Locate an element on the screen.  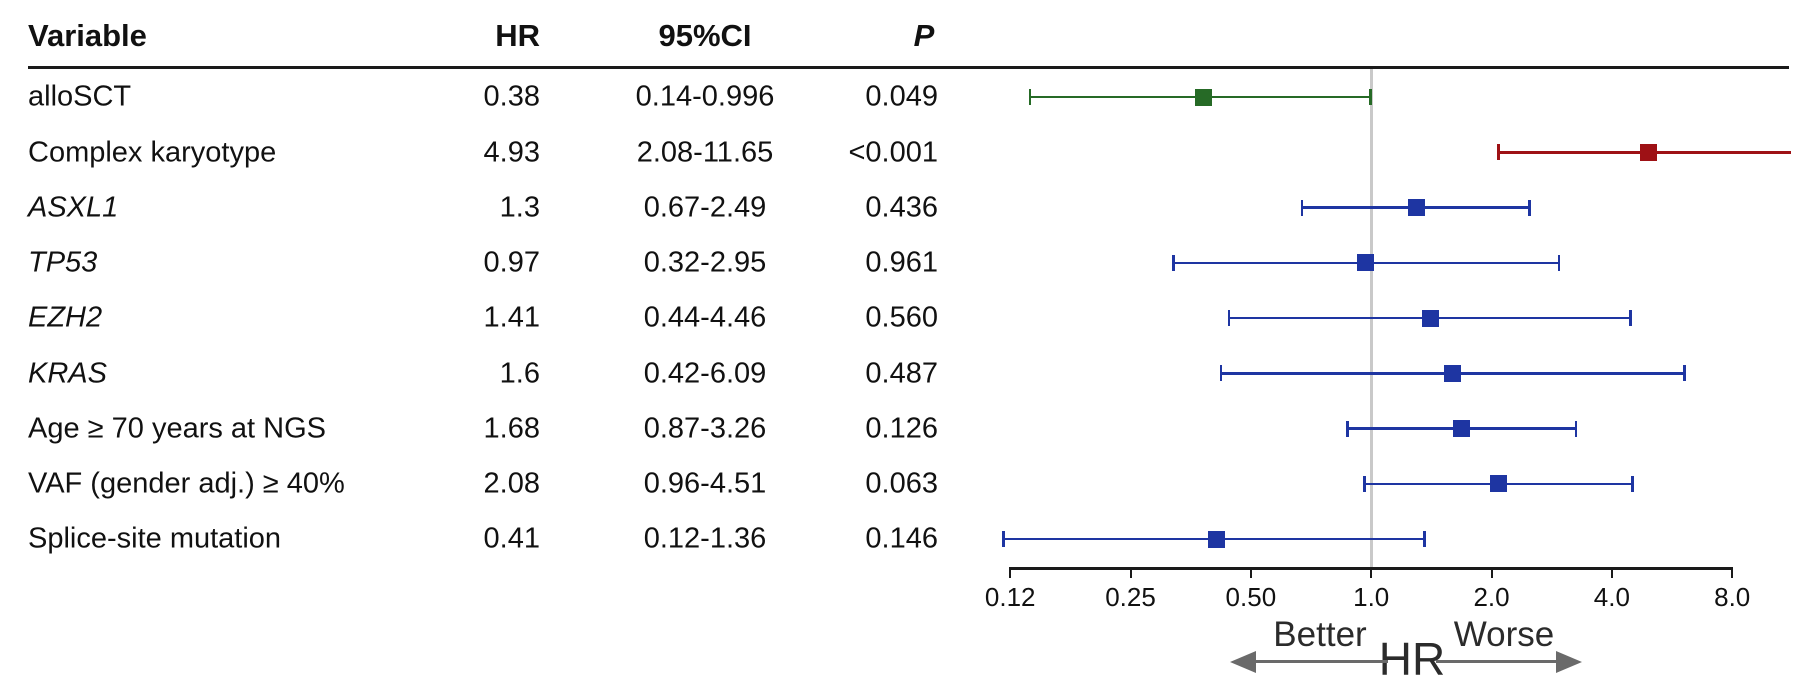
ci-cell: 0.12-1.36 is located at coordinates (705, 538).